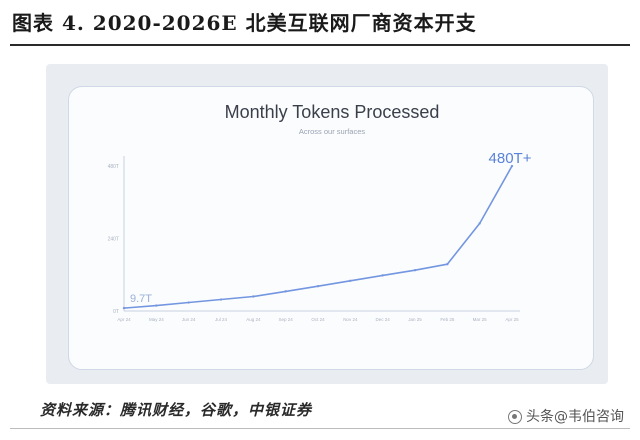 This screenshot has height=440, width=640. What do you see at coordinates (221, 319) in the screenshot?
I see `x-tick-label: Jul 24` at bounding box center [221, 319].